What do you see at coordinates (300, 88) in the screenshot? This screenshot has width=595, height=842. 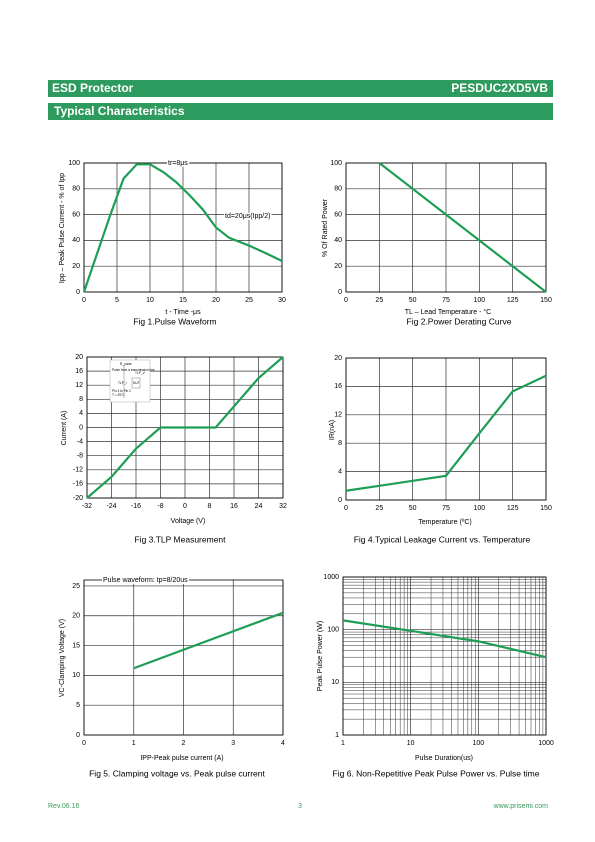 I see `header-bar` at bounding box center [300, 88].